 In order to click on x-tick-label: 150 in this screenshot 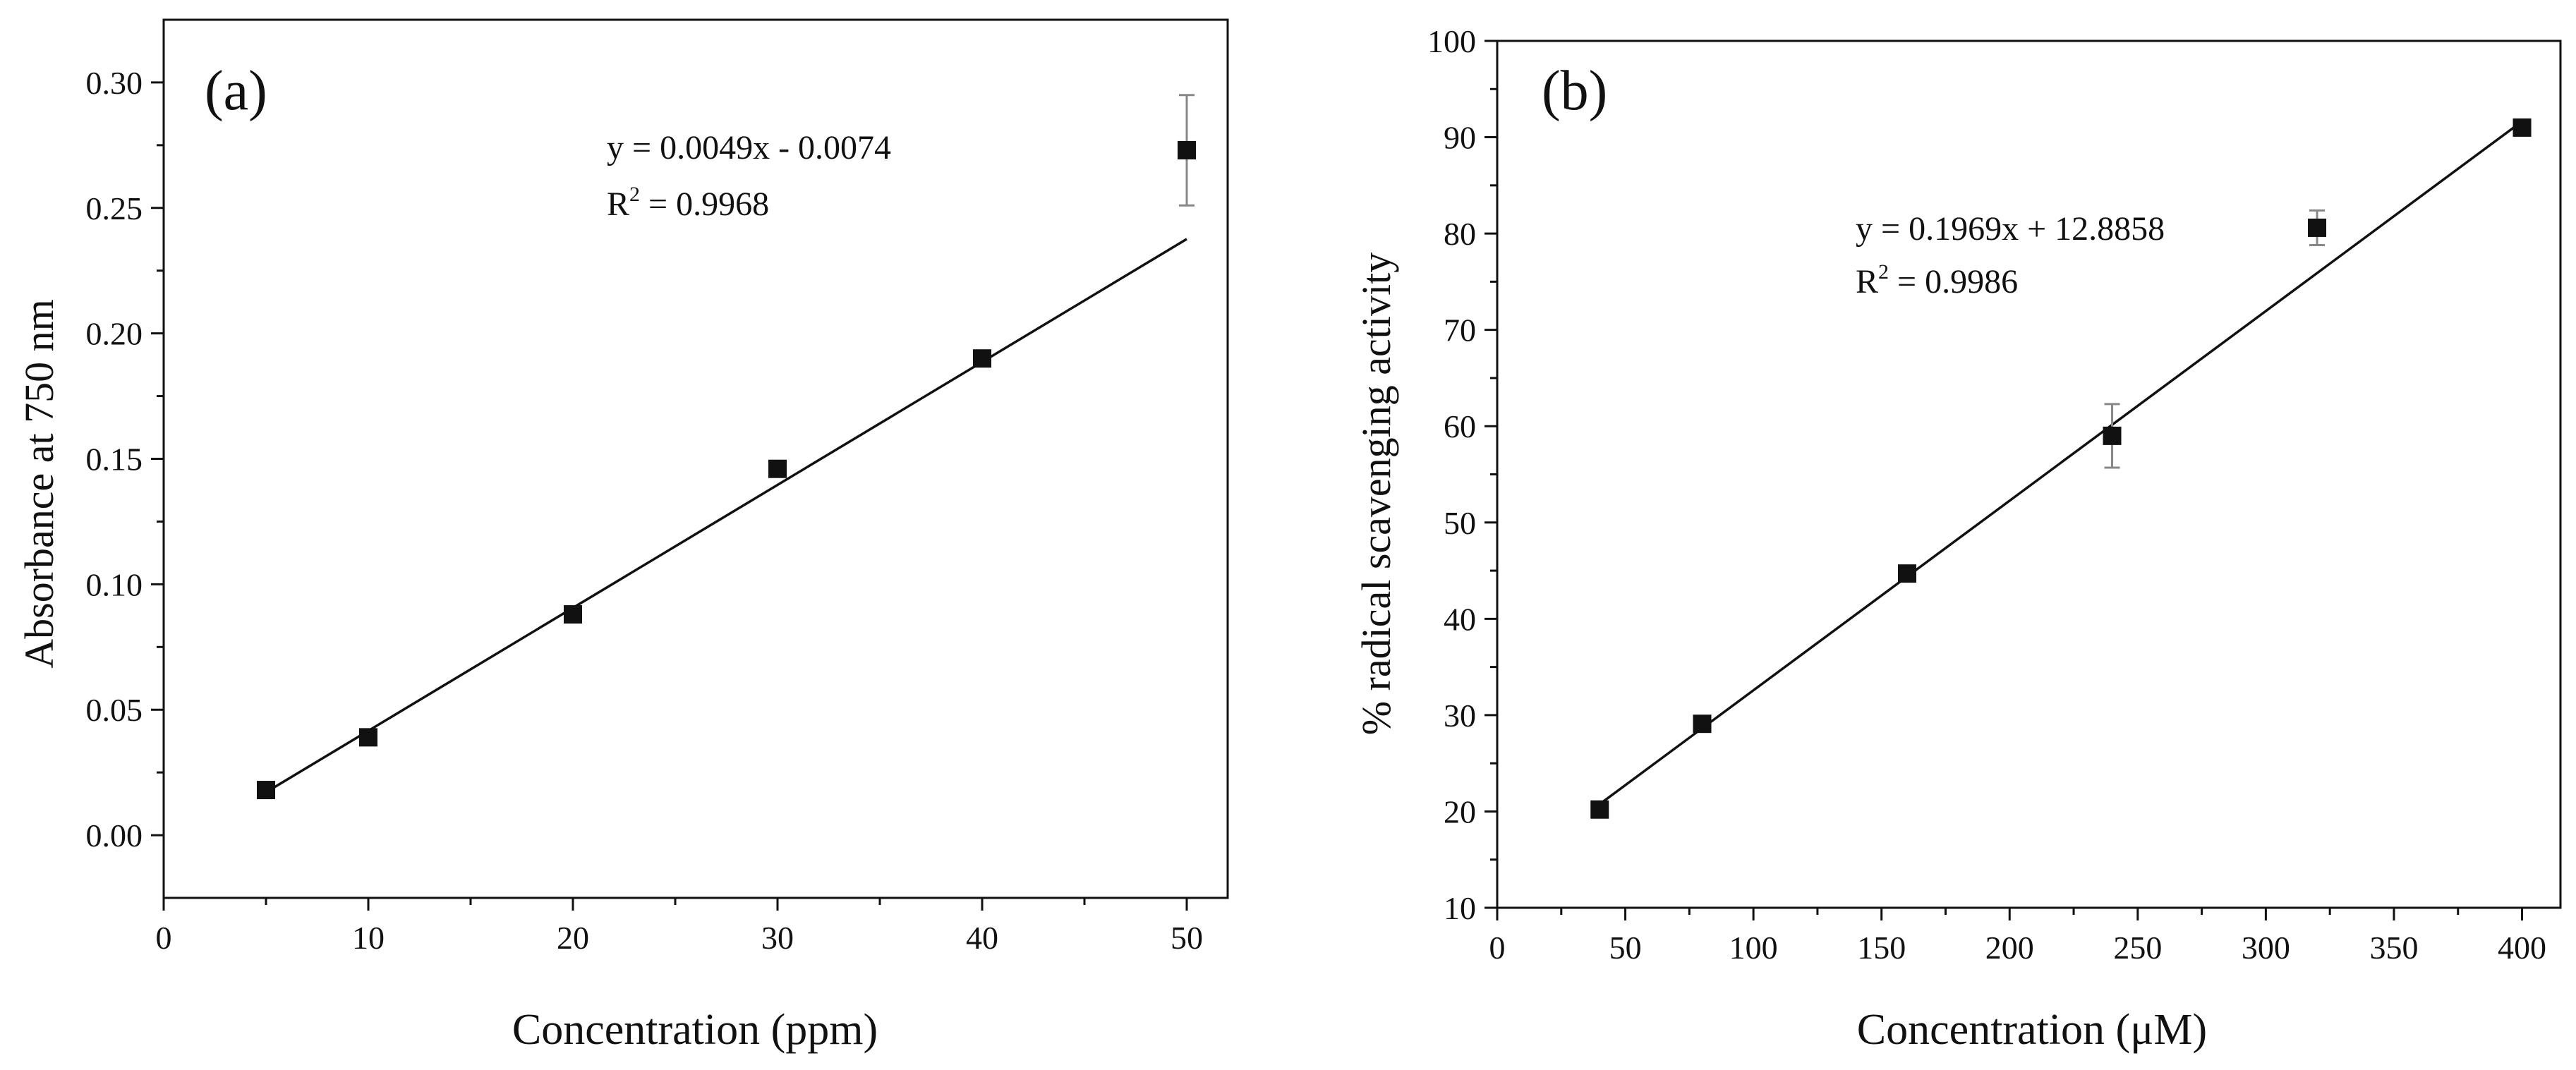, I will do `click(1881, 948)`.